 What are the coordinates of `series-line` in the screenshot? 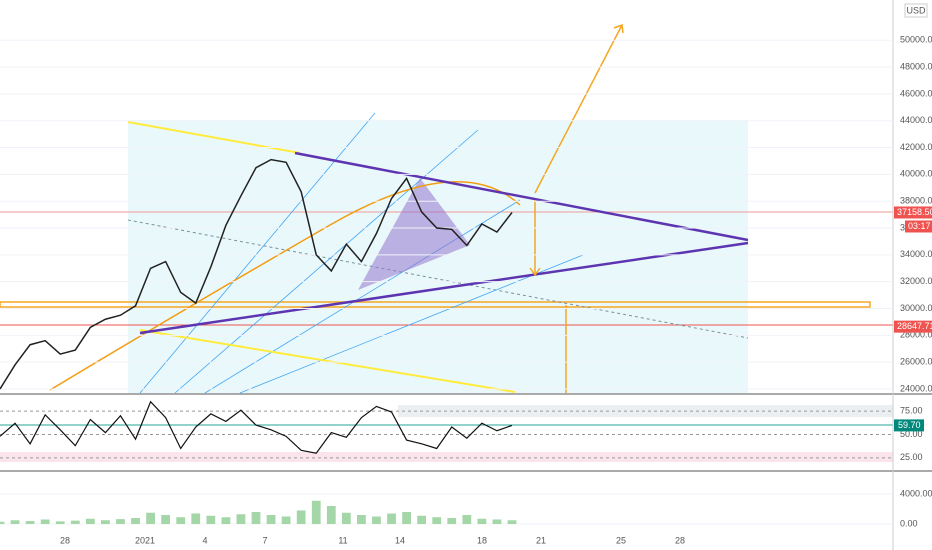 It's located at (256, 427).